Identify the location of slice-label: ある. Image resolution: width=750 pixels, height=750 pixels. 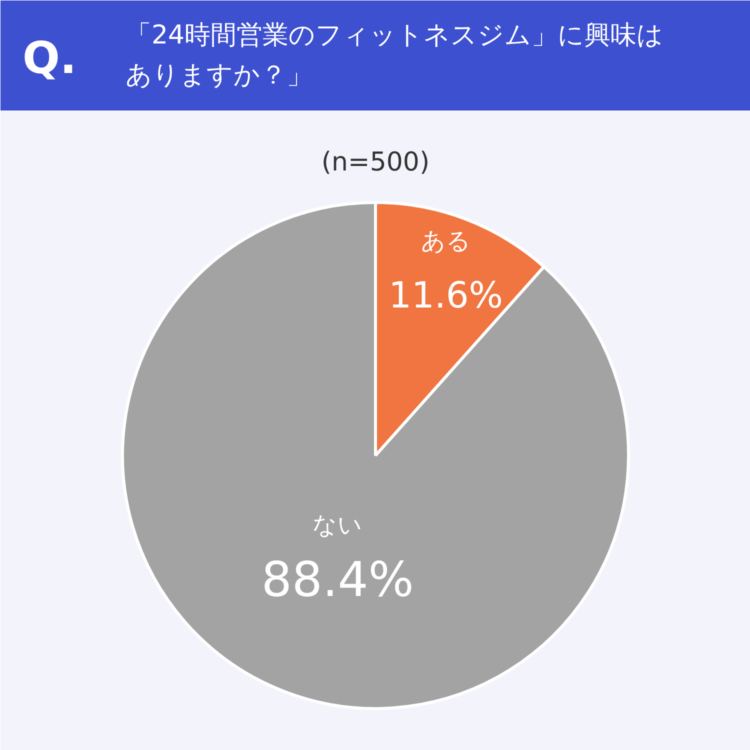
(445, 241).